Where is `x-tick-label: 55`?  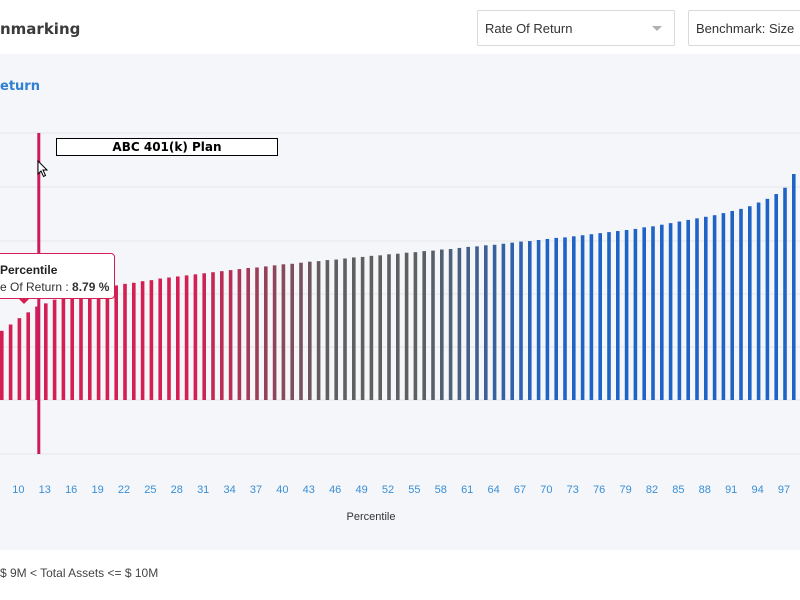
x-tick-label: 55 is located at coordinates (414, 490).